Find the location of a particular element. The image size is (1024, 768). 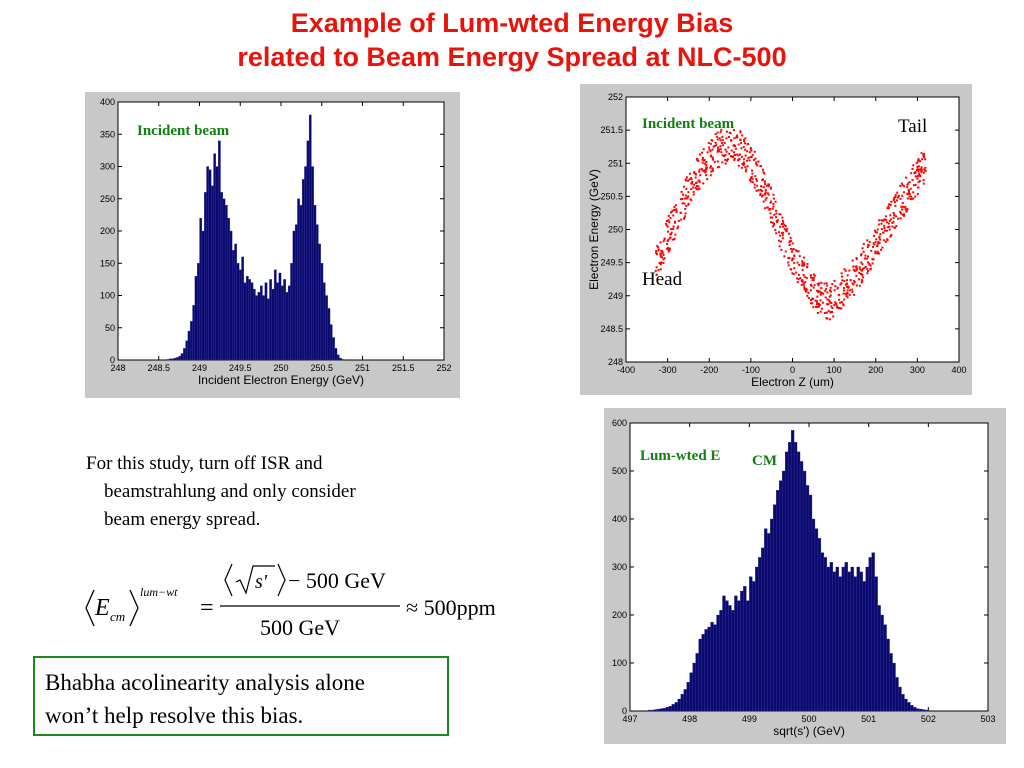

c1-y-tick-label: 150 is located at coordinates (107, 263).